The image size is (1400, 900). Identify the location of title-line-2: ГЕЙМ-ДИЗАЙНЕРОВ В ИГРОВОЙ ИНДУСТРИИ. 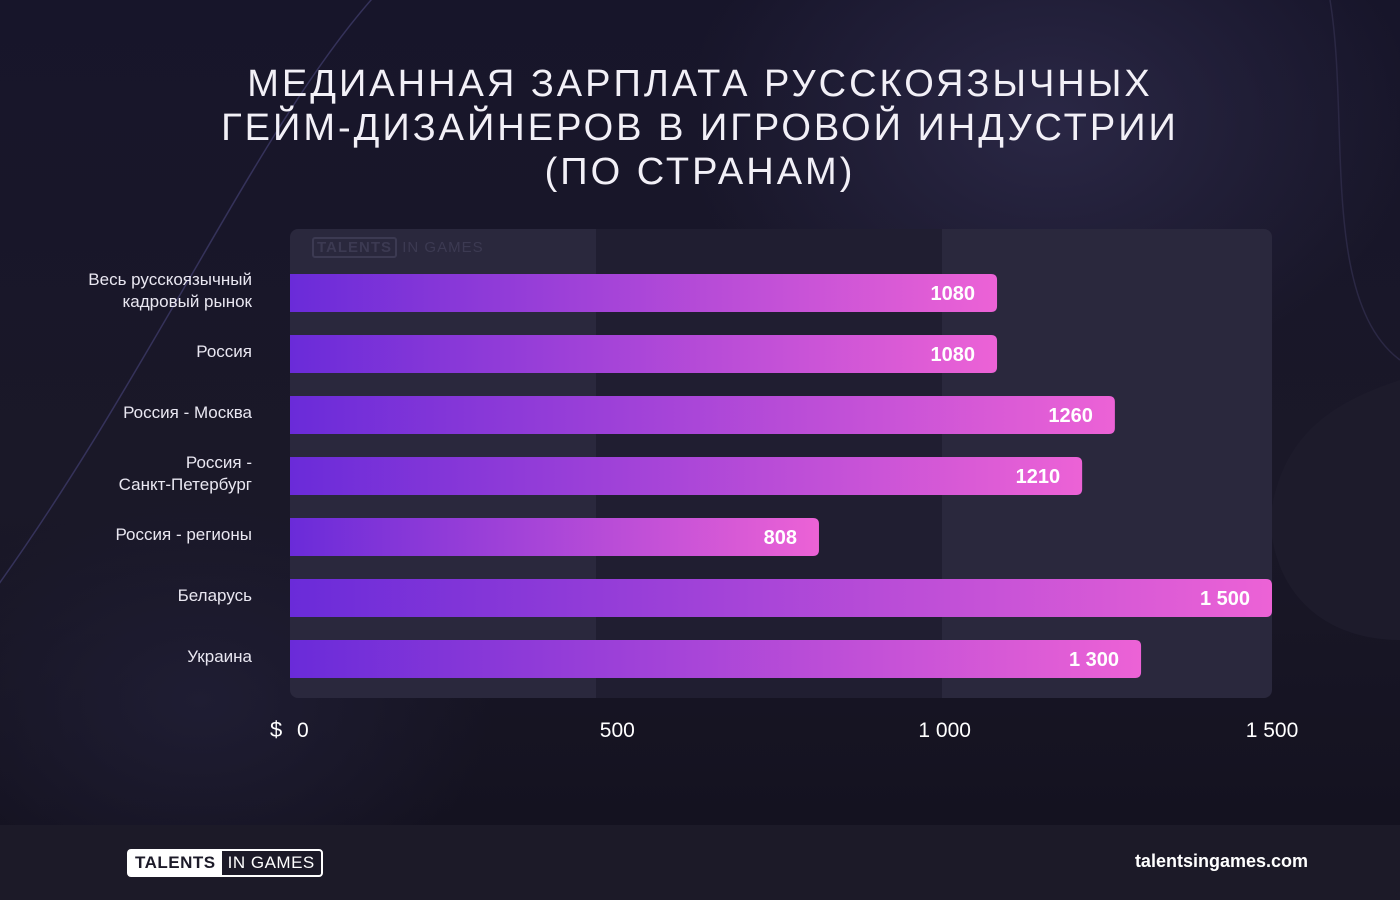
(700, 128).